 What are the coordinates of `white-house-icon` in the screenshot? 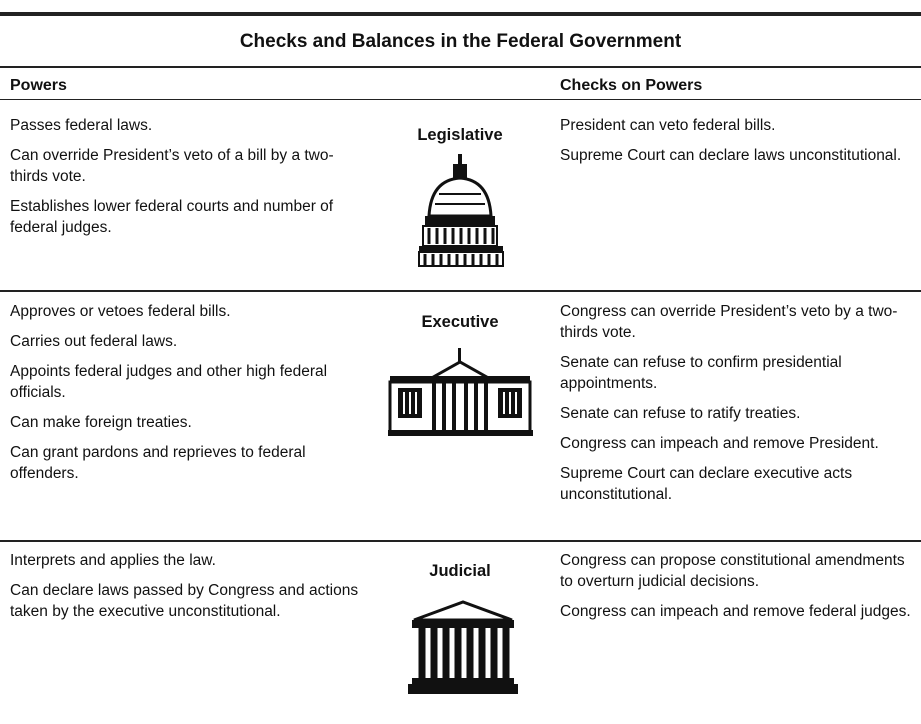 It's located at (460, 392).